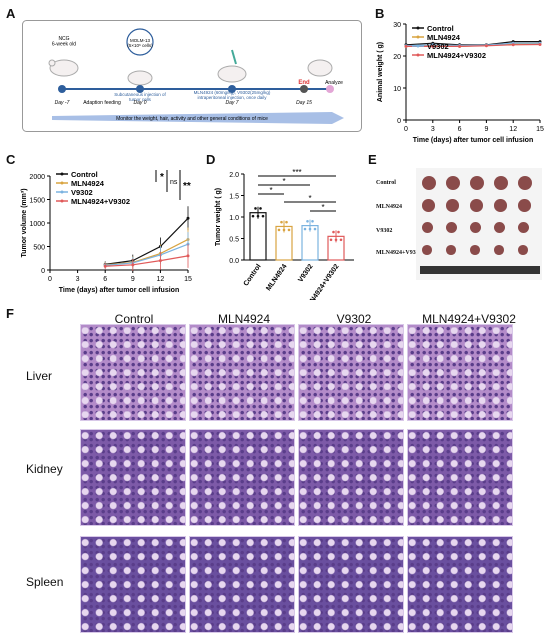  What do you see at coordinates (232, 89) in the screenshot?
I see `timeline-dot` at bounding box center [232, 89].